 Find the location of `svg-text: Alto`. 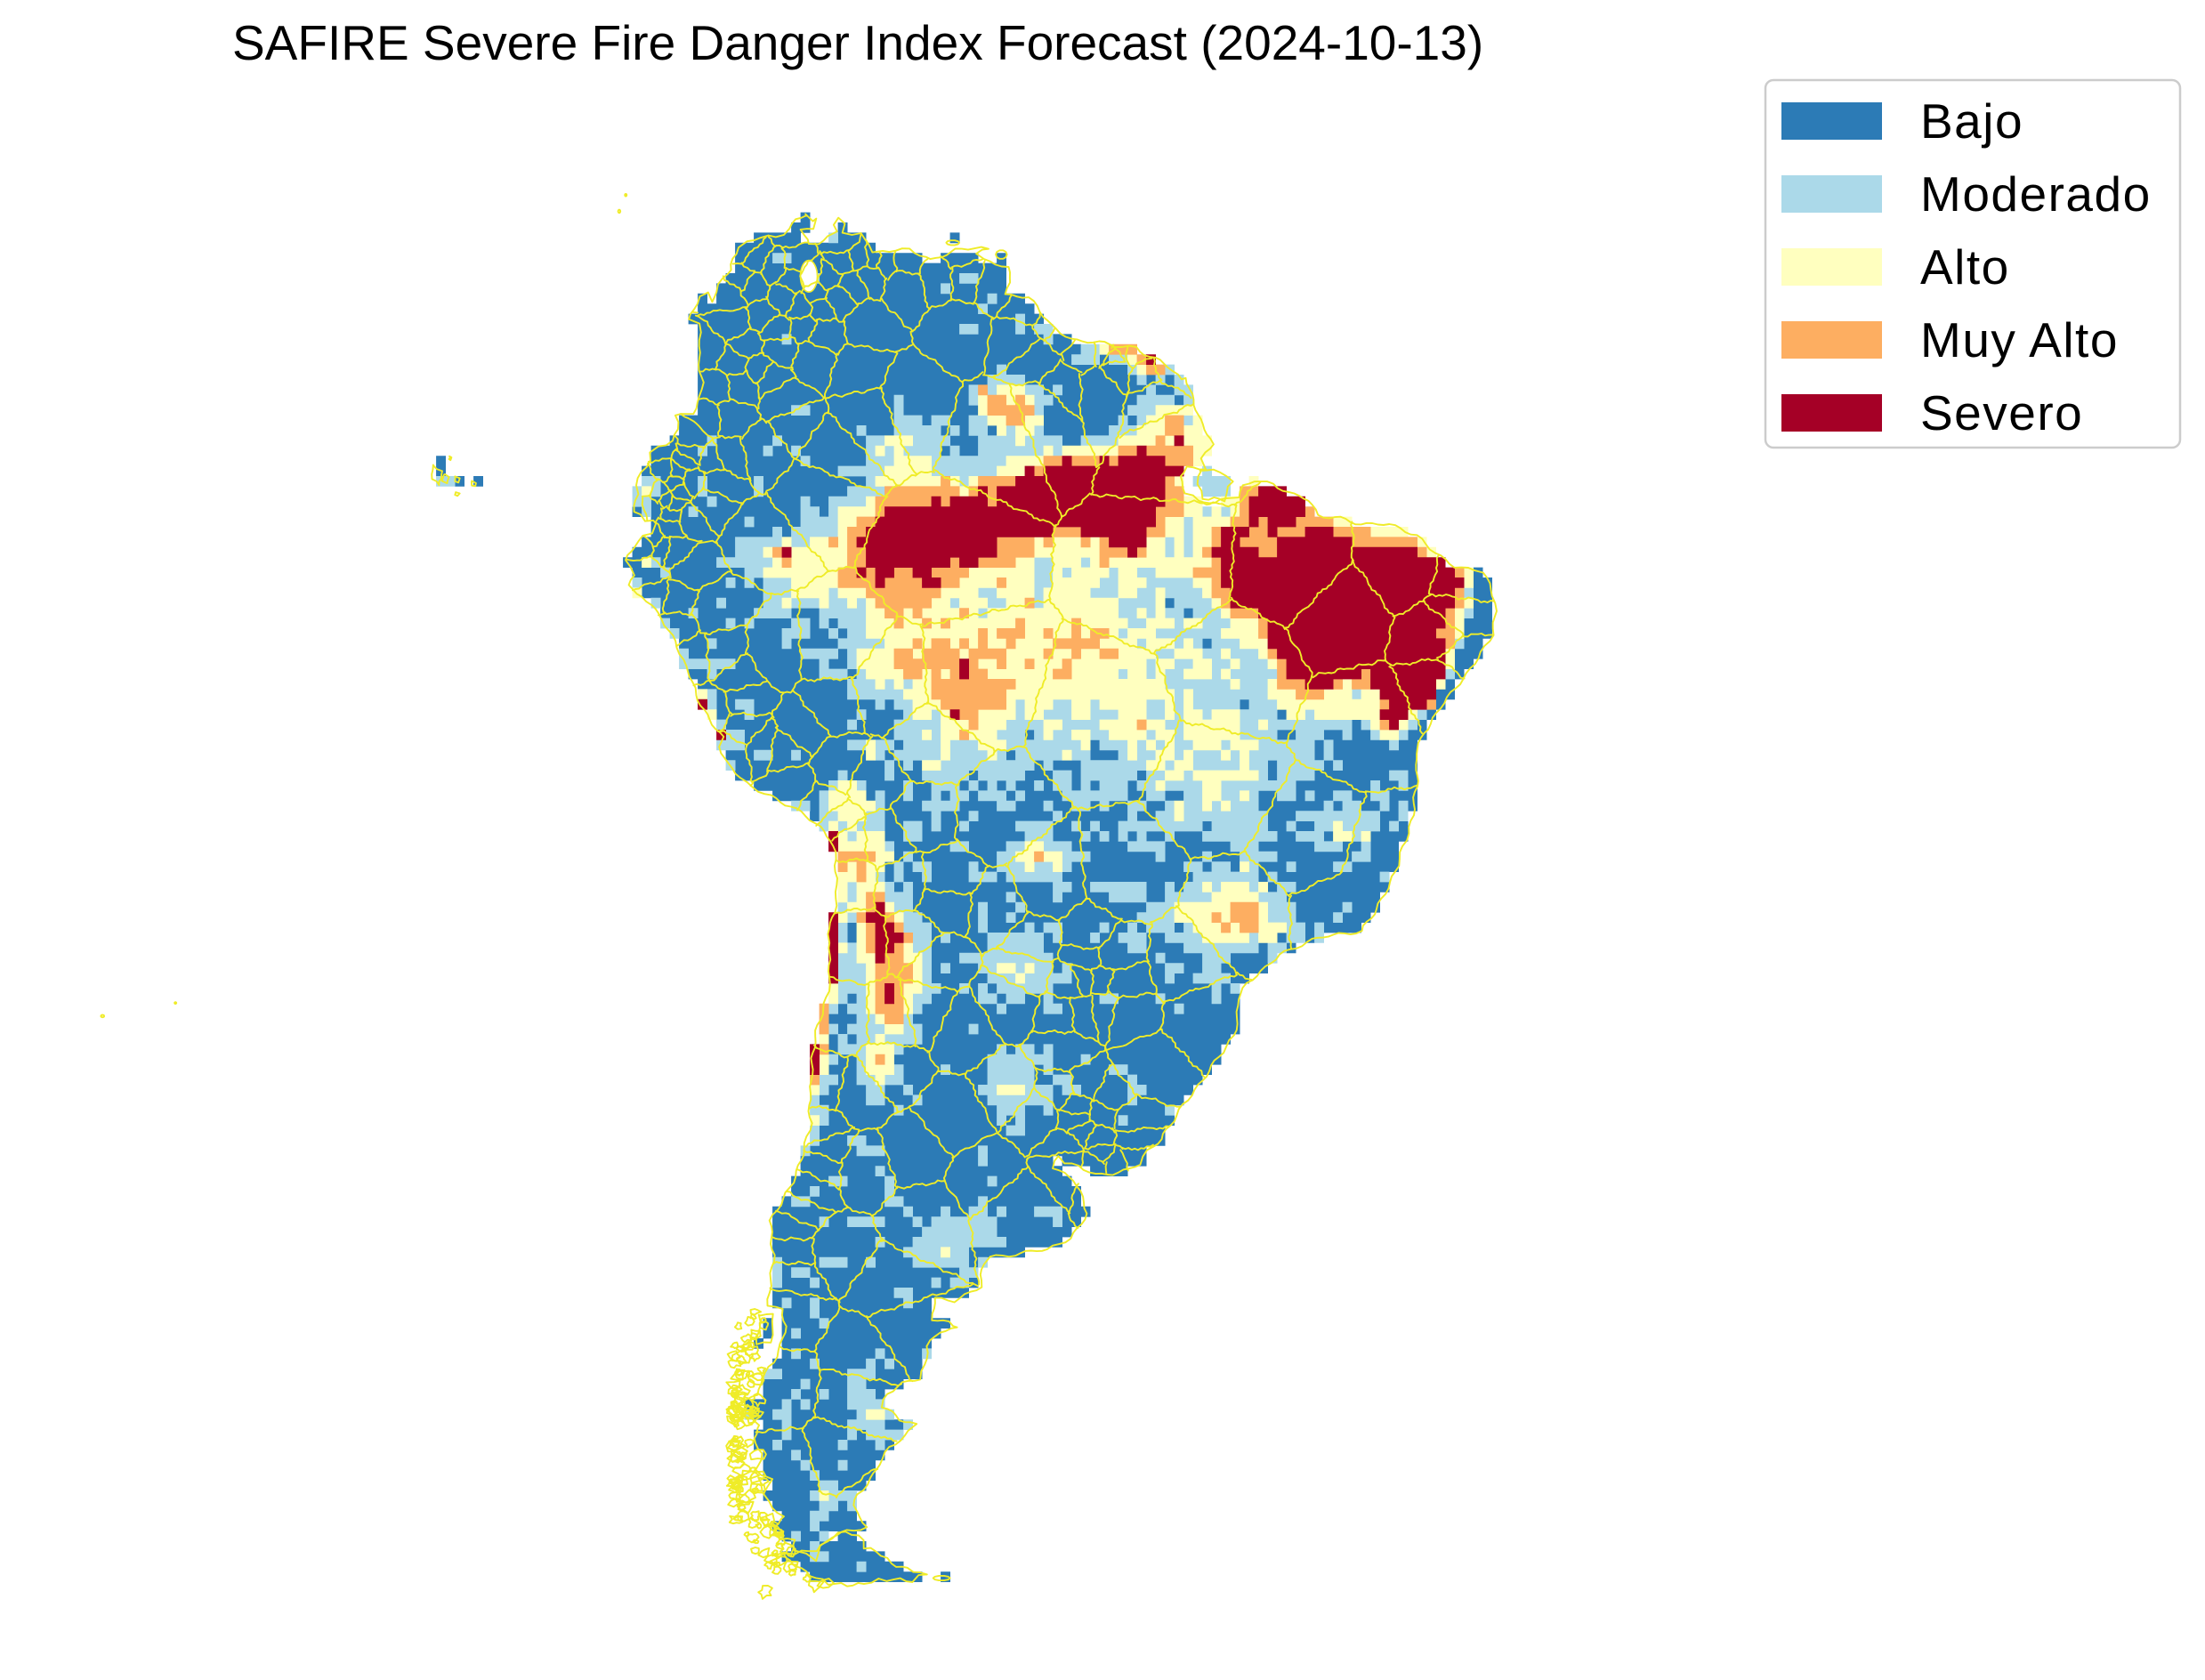

svg-text: Alto is located at coordinates (1965, 267).